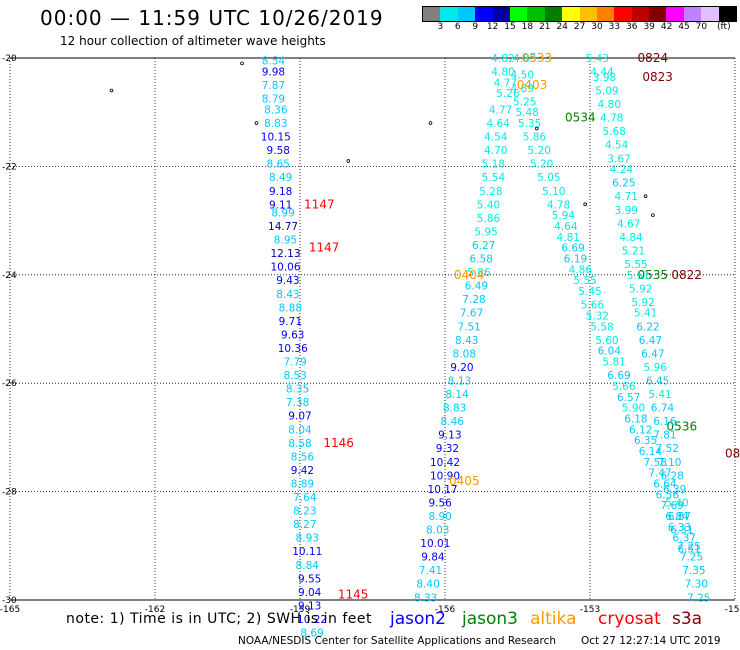 This screenshot has height=650, width=740. Describe the element at coordinates (494, 178) in the screenshot. I see `swh-value: 5.54` at that location.